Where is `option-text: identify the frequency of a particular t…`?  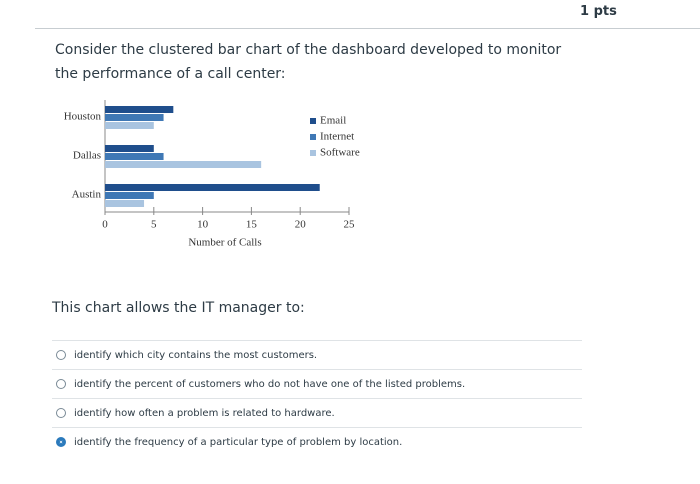
option-text: identify the frequency of a particular t… is located at coordinates (238, 442).